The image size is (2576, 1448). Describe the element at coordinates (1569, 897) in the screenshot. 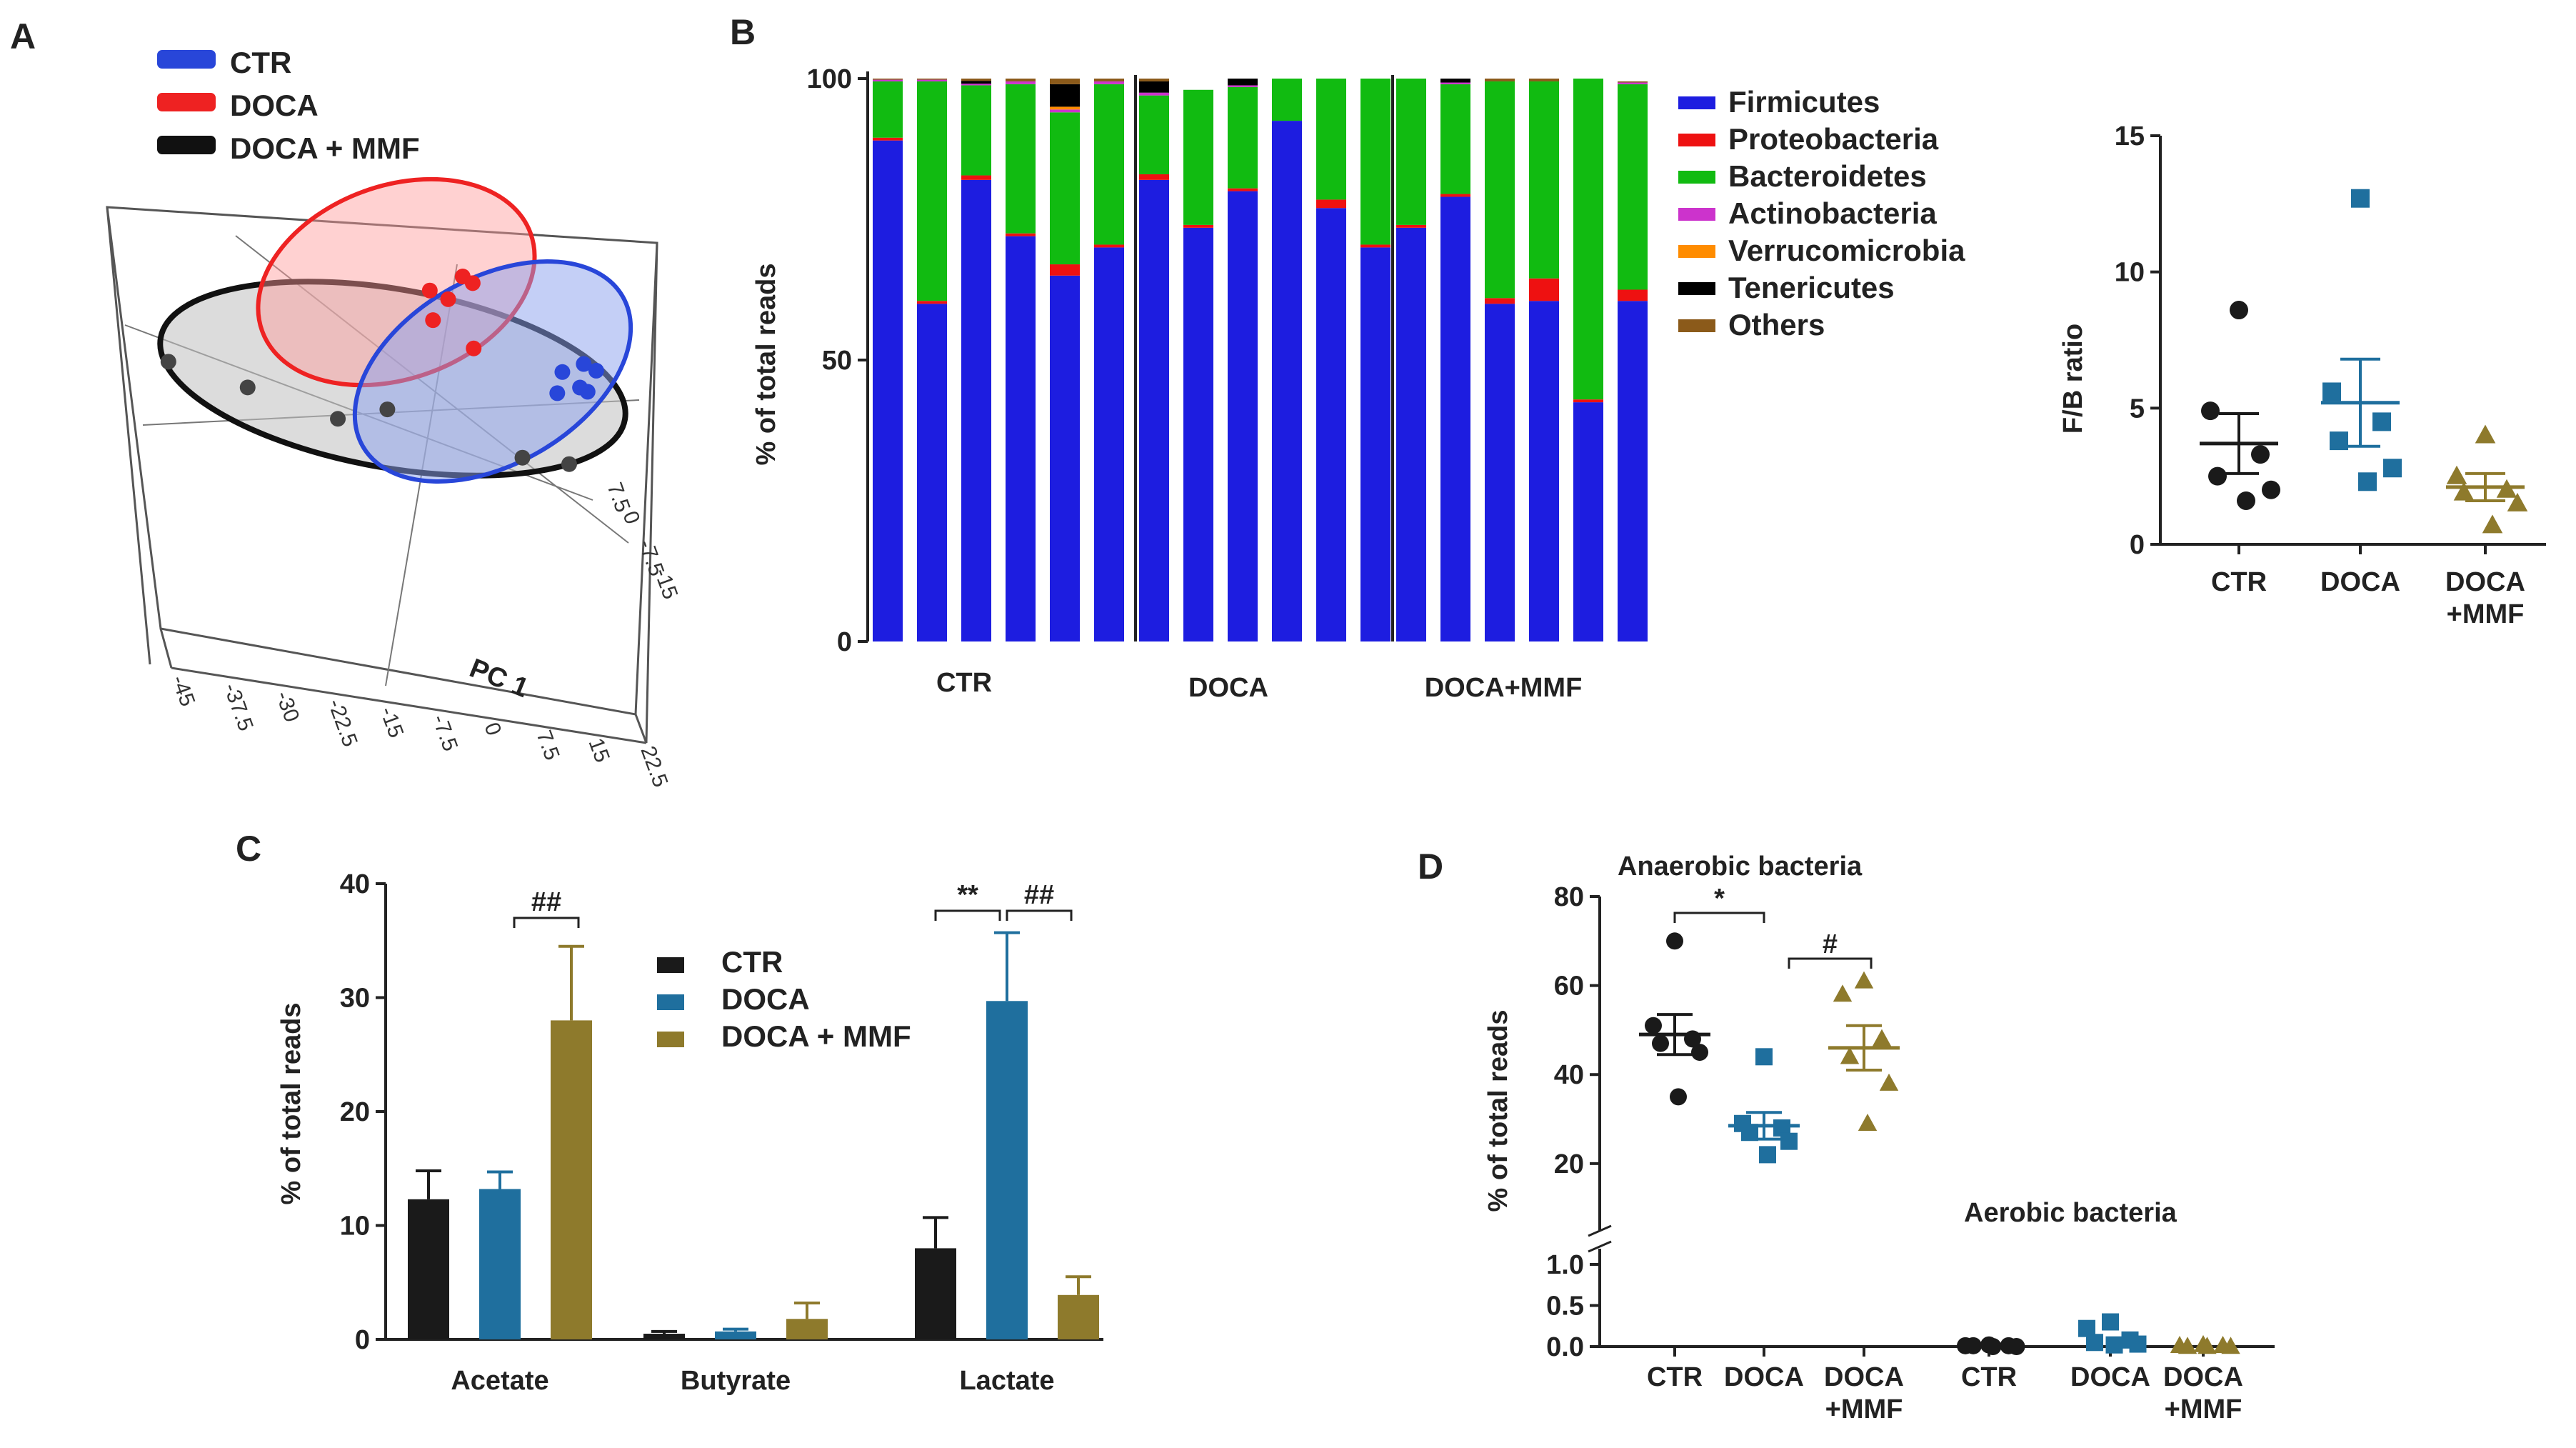

I see `oxygen-upper-ytick-label-3: 80` at that location.